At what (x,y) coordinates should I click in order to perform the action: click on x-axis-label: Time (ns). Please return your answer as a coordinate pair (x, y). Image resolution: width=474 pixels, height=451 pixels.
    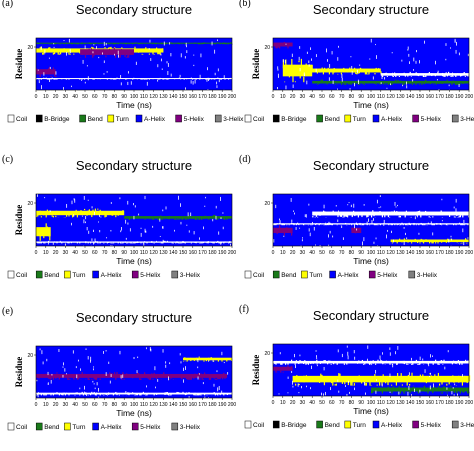
    Looking at the image, I should click on (134, 261).